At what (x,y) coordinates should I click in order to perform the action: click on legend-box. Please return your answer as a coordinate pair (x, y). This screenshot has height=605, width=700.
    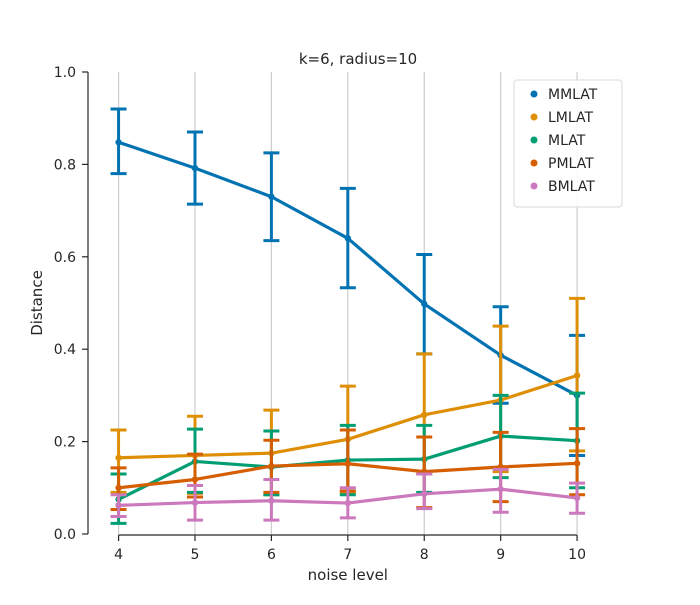
    Looking at the image, I should click on (568, 143).